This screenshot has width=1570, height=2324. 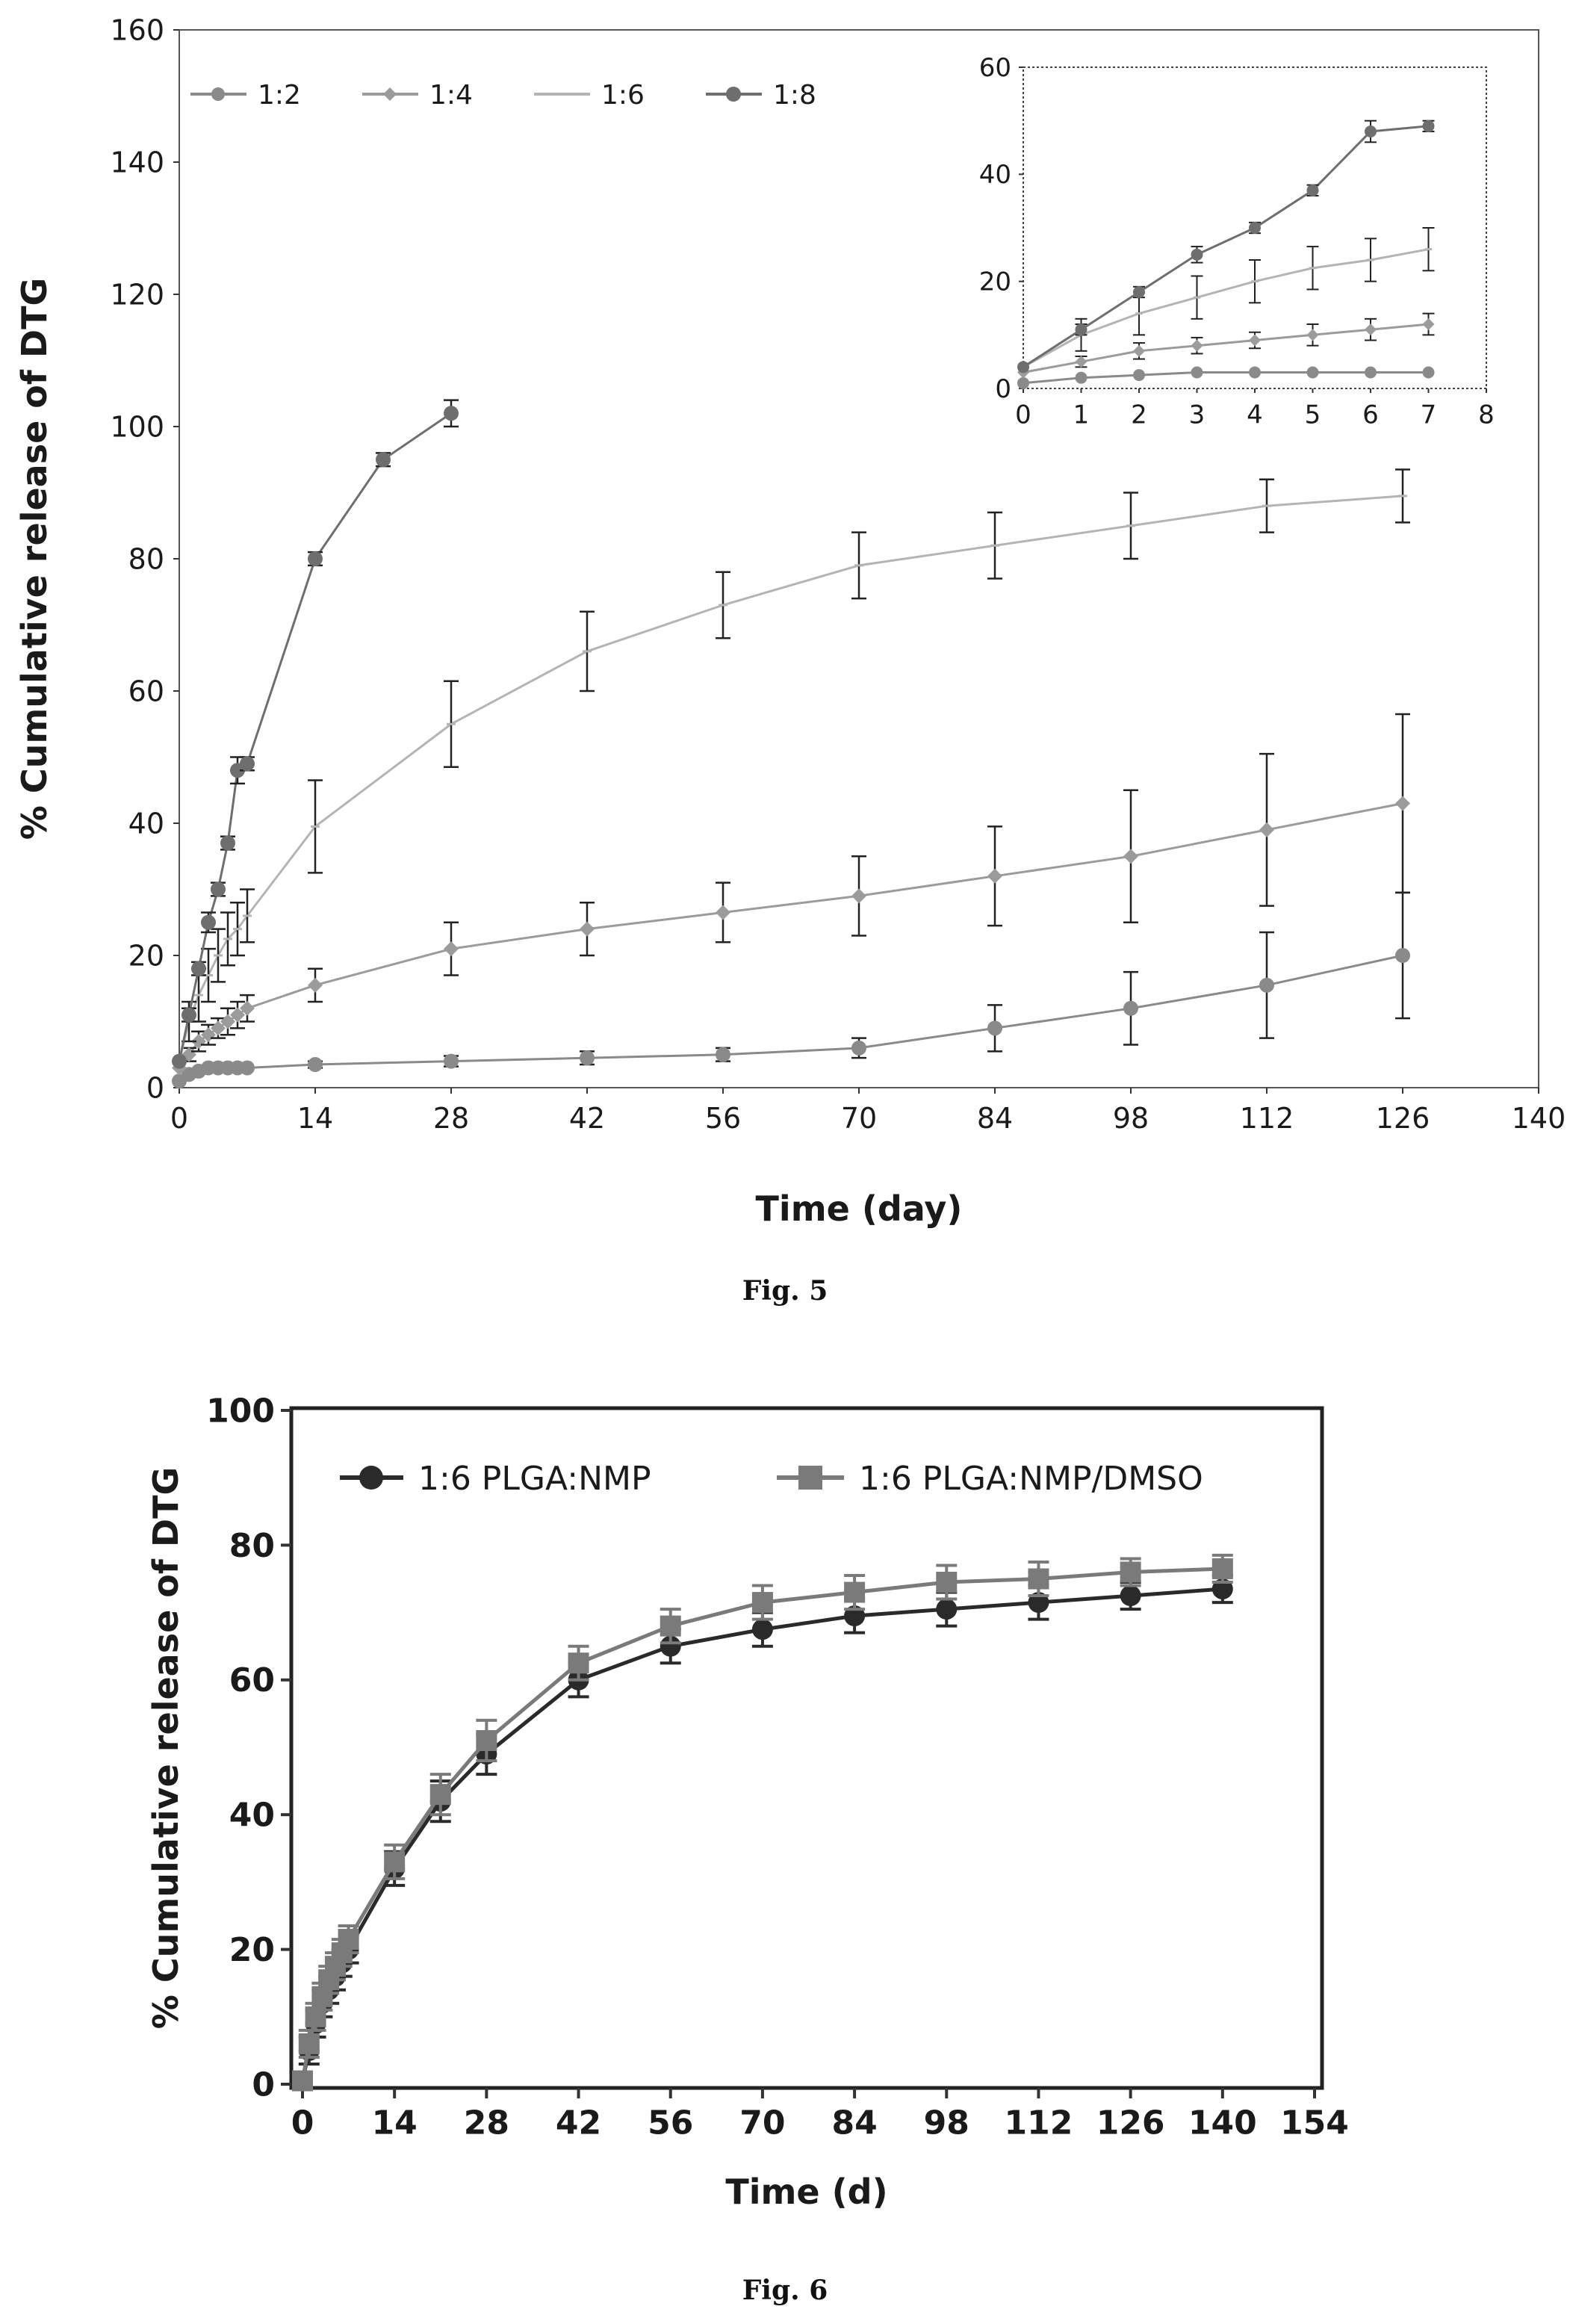 What do you see at coordinates (279, 95) in the screenshot?
I see `legend-label-1-2: 1:2` at bounding box center [279, 95].